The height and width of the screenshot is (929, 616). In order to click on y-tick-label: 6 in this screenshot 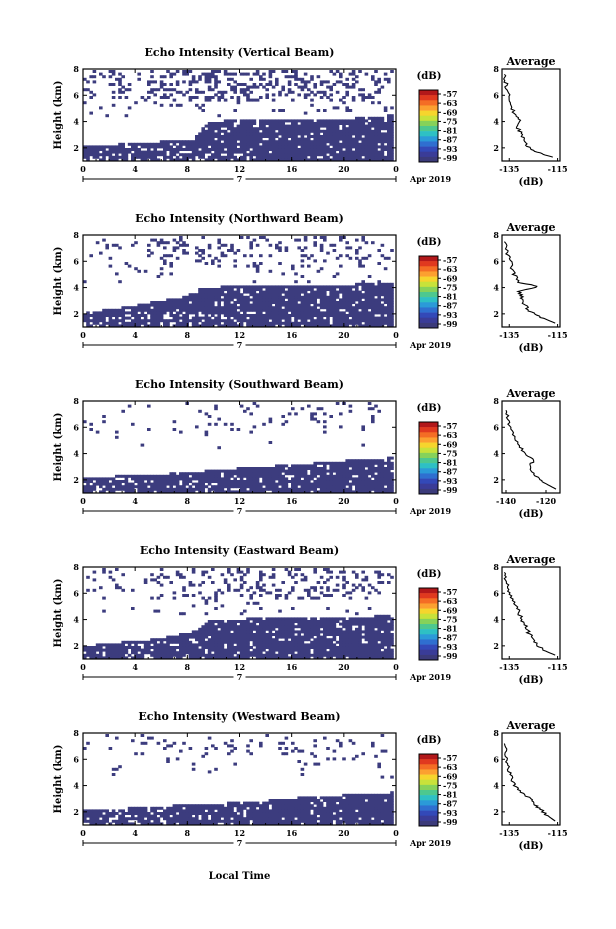, I will do `click(76, 261)`.